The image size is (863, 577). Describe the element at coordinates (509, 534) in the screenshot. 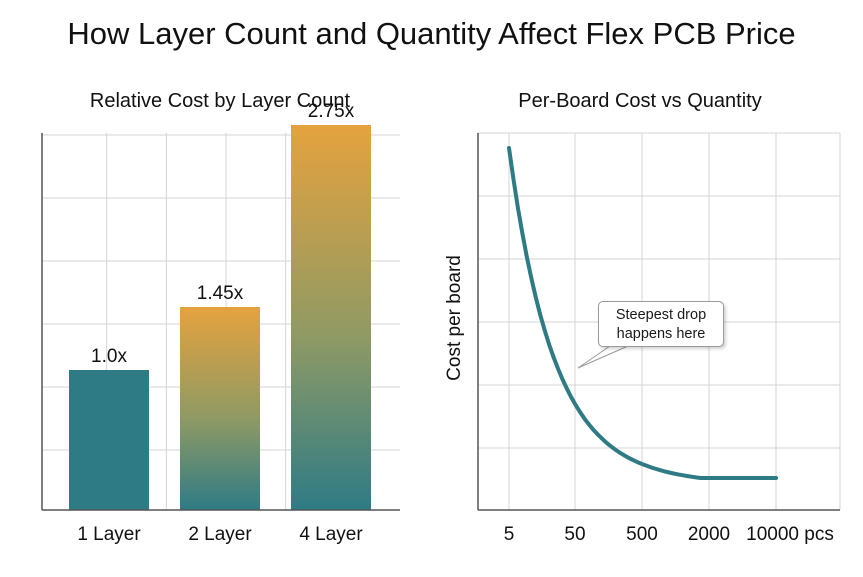

I see `line-x-tick-label: 5` at that location.